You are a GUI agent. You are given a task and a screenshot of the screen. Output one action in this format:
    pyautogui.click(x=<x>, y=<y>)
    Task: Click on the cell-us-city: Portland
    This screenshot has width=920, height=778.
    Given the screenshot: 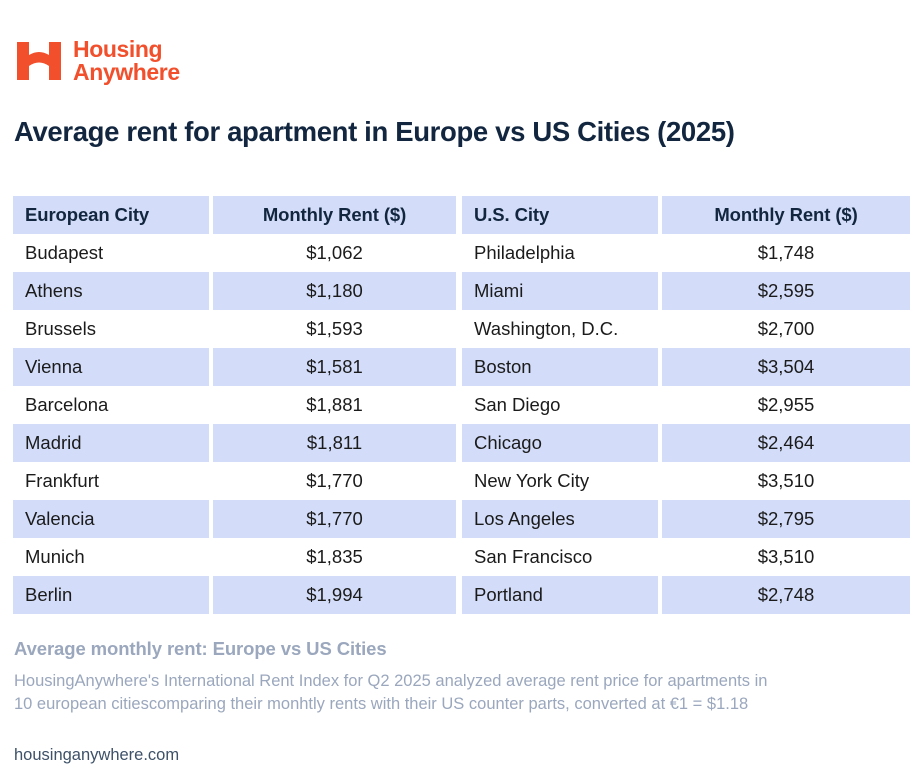 What is the action you would take?
    pyautogui.click(x=560, y=595)
    